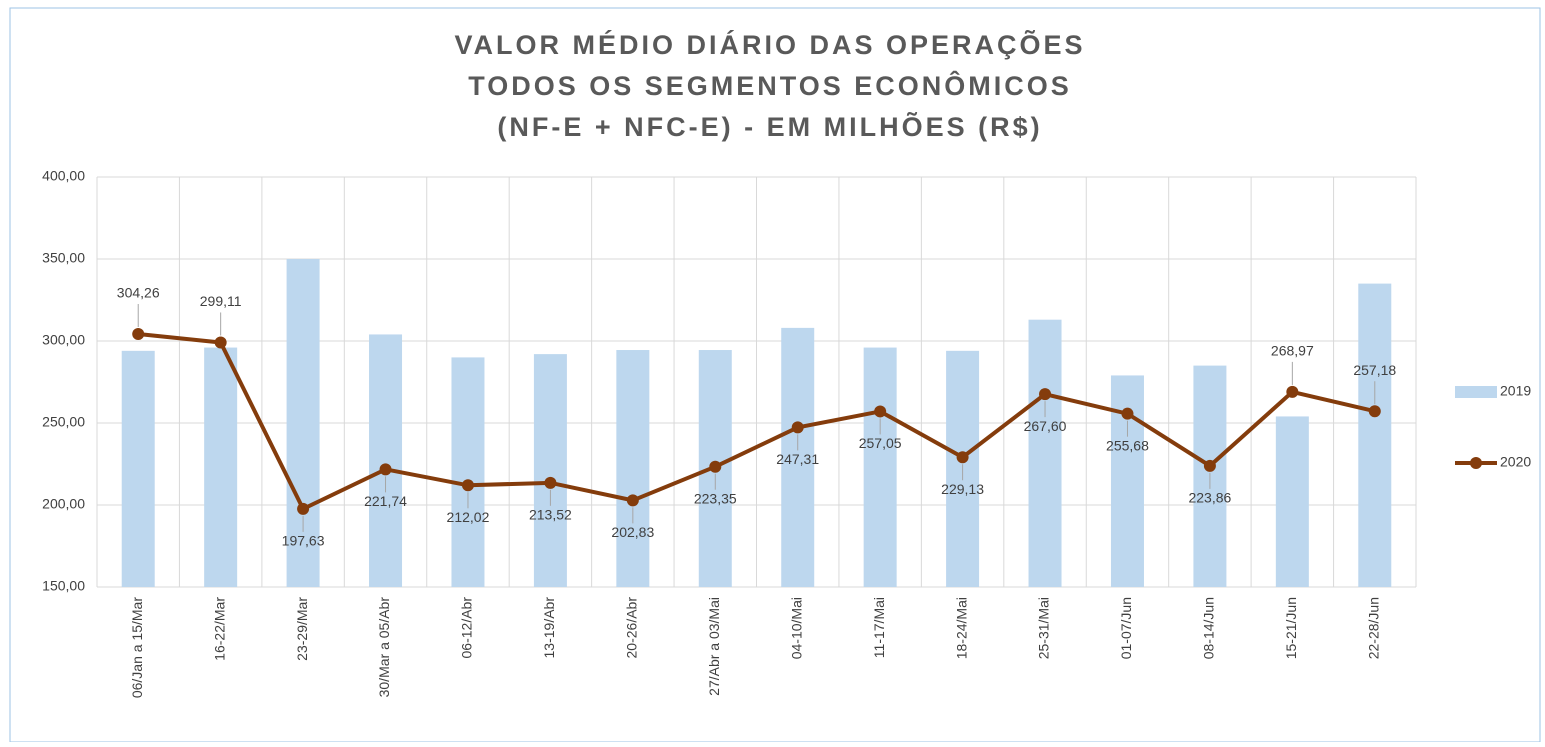 The image size is (1545, 747). I want to click on x-tick-label: 22-28/Jun, so click(1373, 628).